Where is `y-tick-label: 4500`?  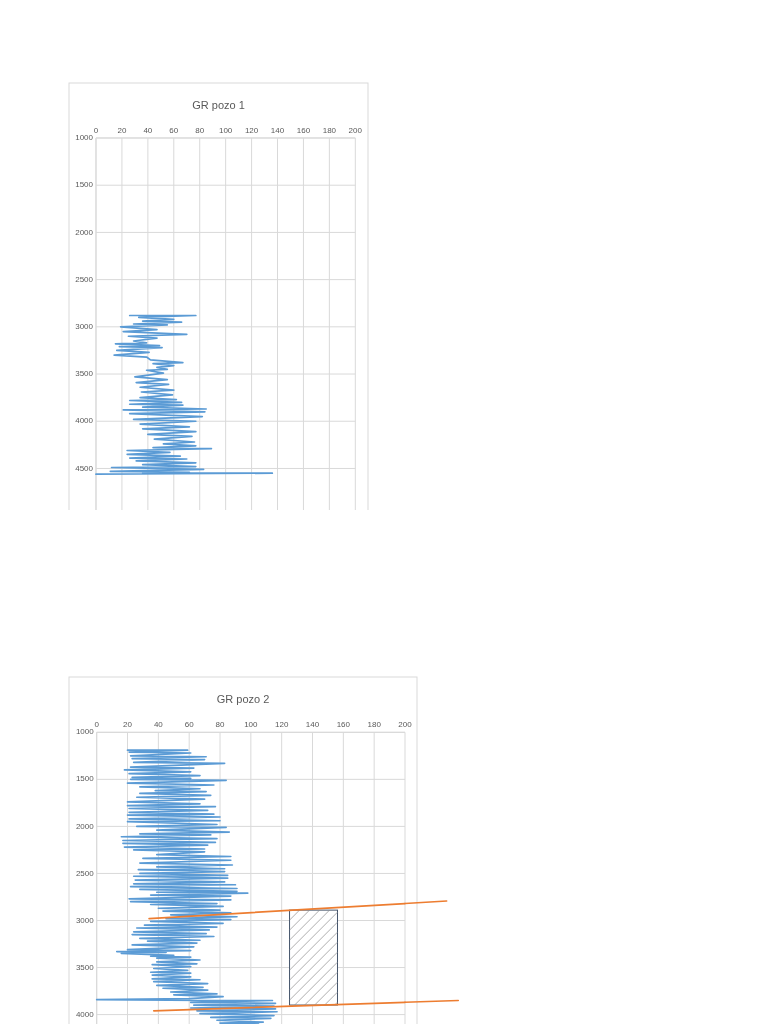
y-tick-label: 4500 is located at coordinates (84, 468).